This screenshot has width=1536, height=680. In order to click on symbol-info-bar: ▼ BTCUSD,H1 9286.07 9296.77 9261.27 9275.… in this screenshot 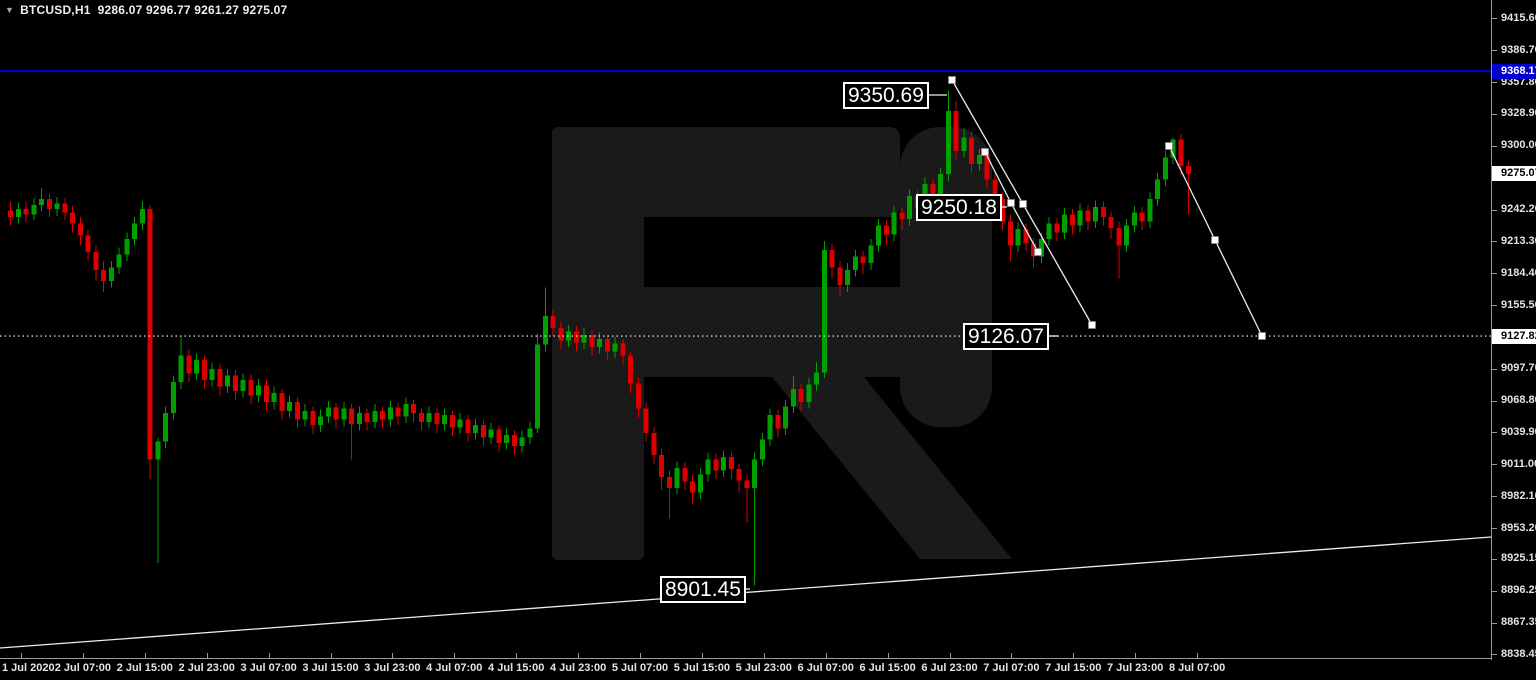, I will do `click(146, 10)`.